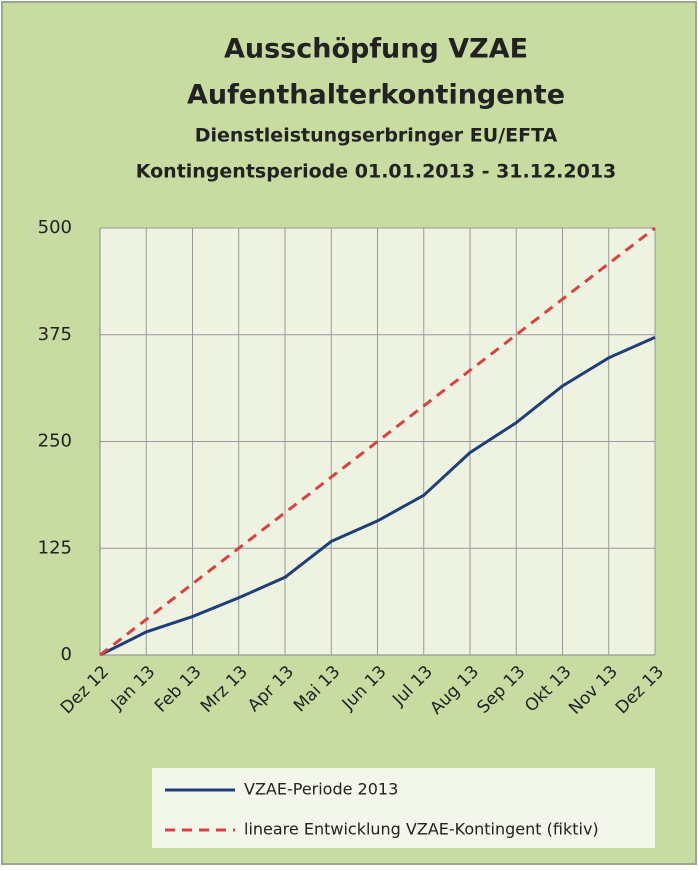 The height and width of the screenshot is (870, 698). I want to click on legend, so click(403, 808).